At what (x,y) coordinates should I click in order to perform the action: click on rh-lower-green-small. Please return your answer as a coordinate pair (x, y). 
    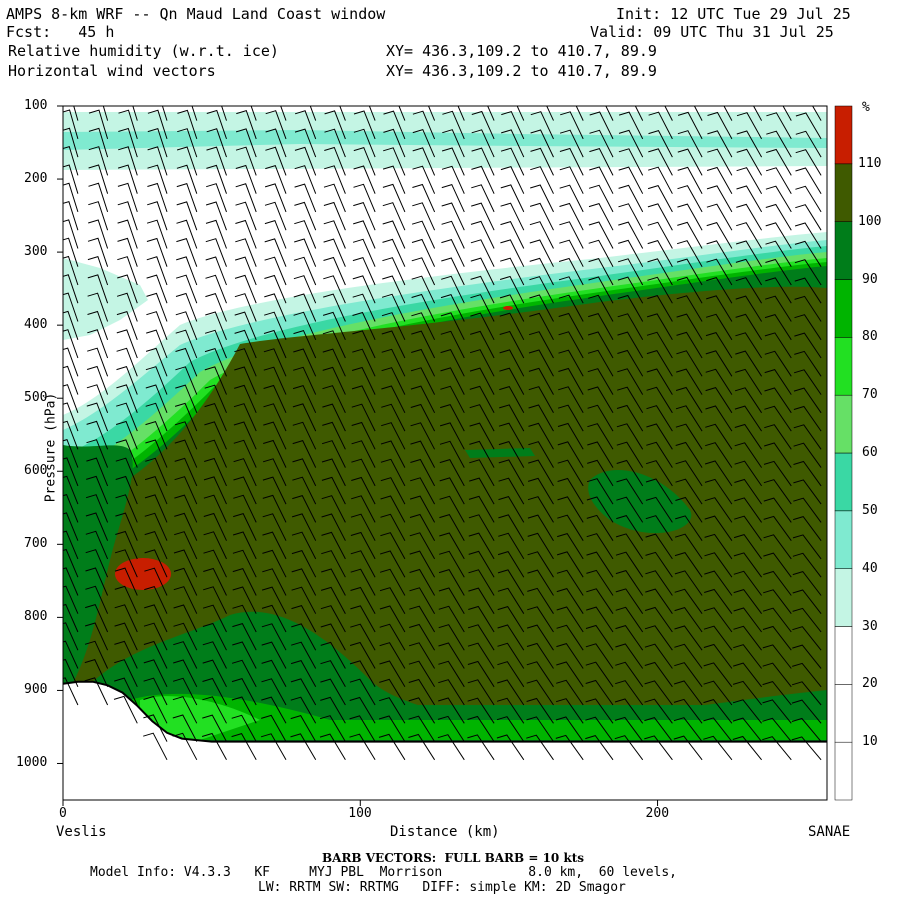
    Looking at the image, I should click on (500, 453).